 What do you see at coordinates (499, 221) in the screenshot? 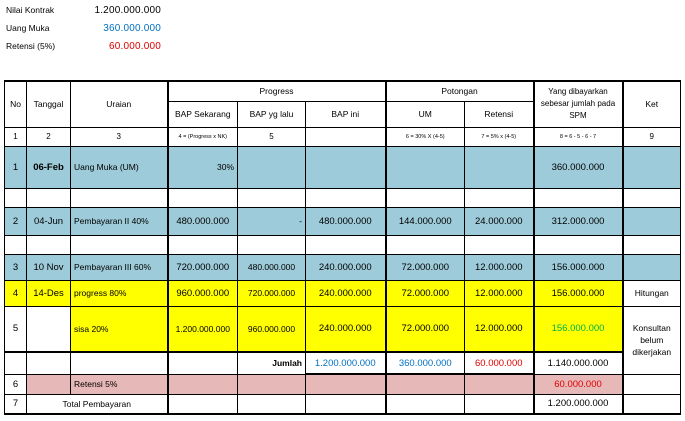
I see `cell-retensi: 24.000.000` at bounding box center [499, 221].